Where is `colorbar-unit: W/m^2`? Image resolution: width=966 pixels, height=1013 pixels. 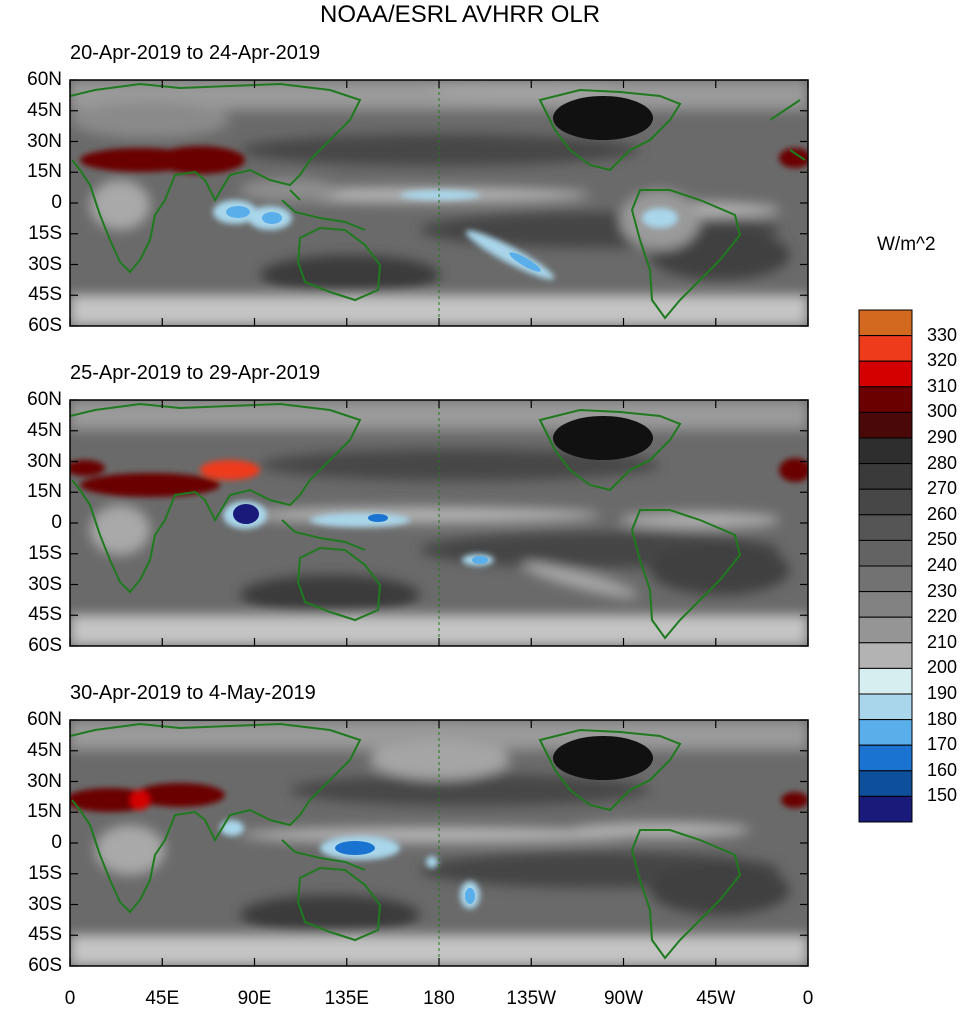
colorbar-unit: W/m^2 is located at coordinates (906, 244).